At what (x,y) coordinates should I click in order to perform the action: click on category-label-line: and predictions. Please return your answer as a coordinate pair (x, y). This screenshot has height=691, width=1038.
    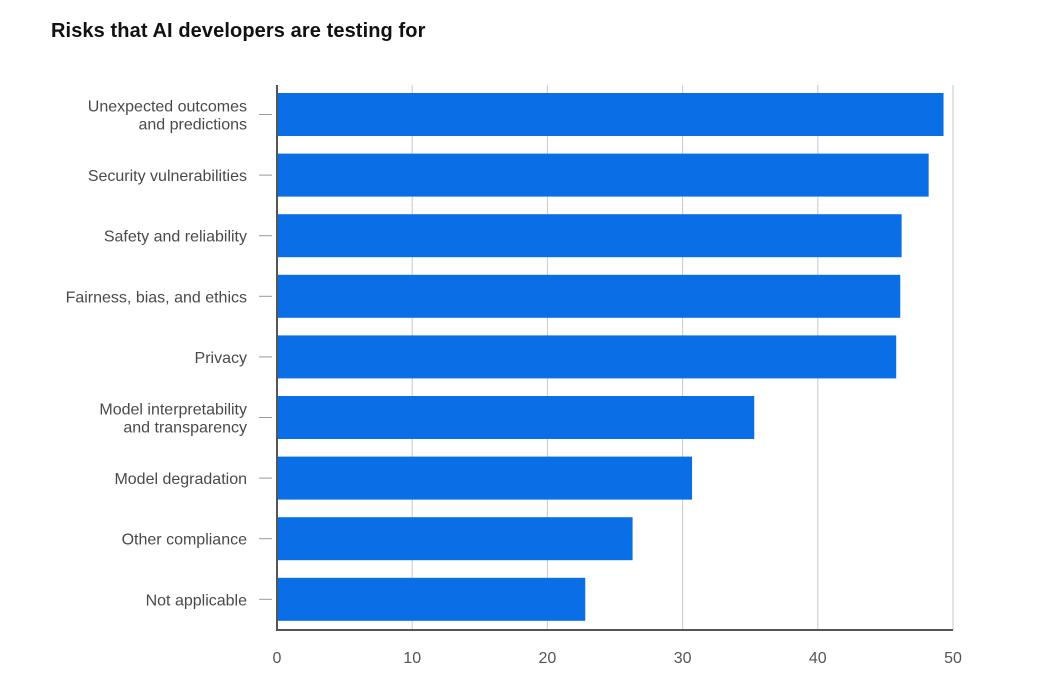
    Looking at the image, I should click on (192, 125).